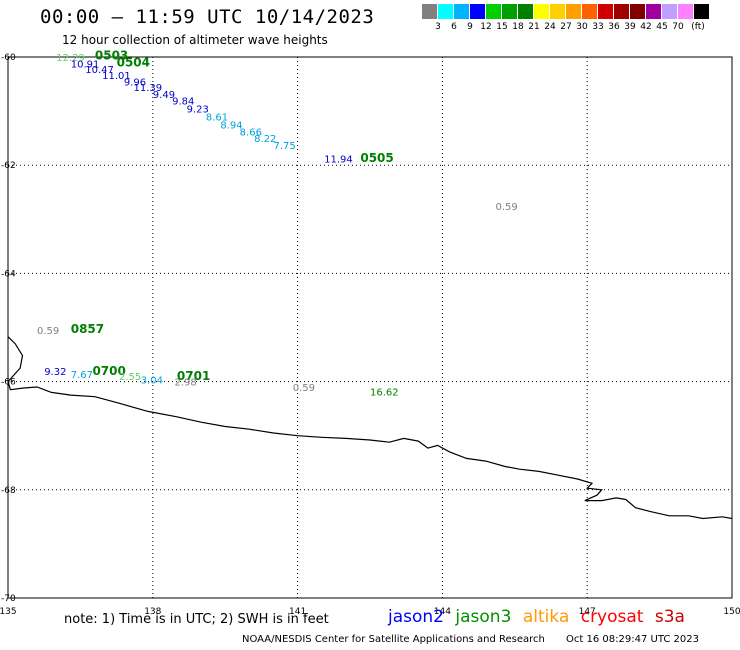 This screenshot has height=650, width=740. I want to click on colorbar-label: 21, so click(534, 27).